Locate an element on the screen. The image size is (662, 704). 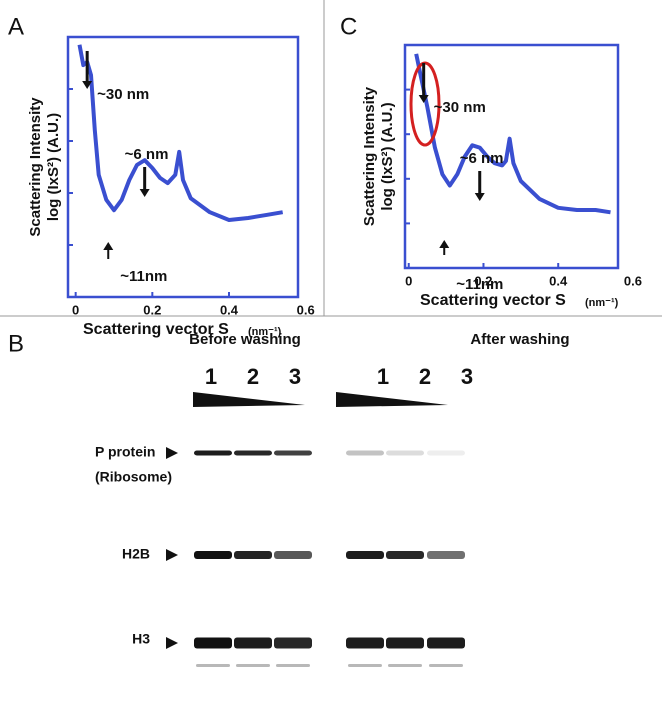
panel-label: C is located at coordinates (348, 26).